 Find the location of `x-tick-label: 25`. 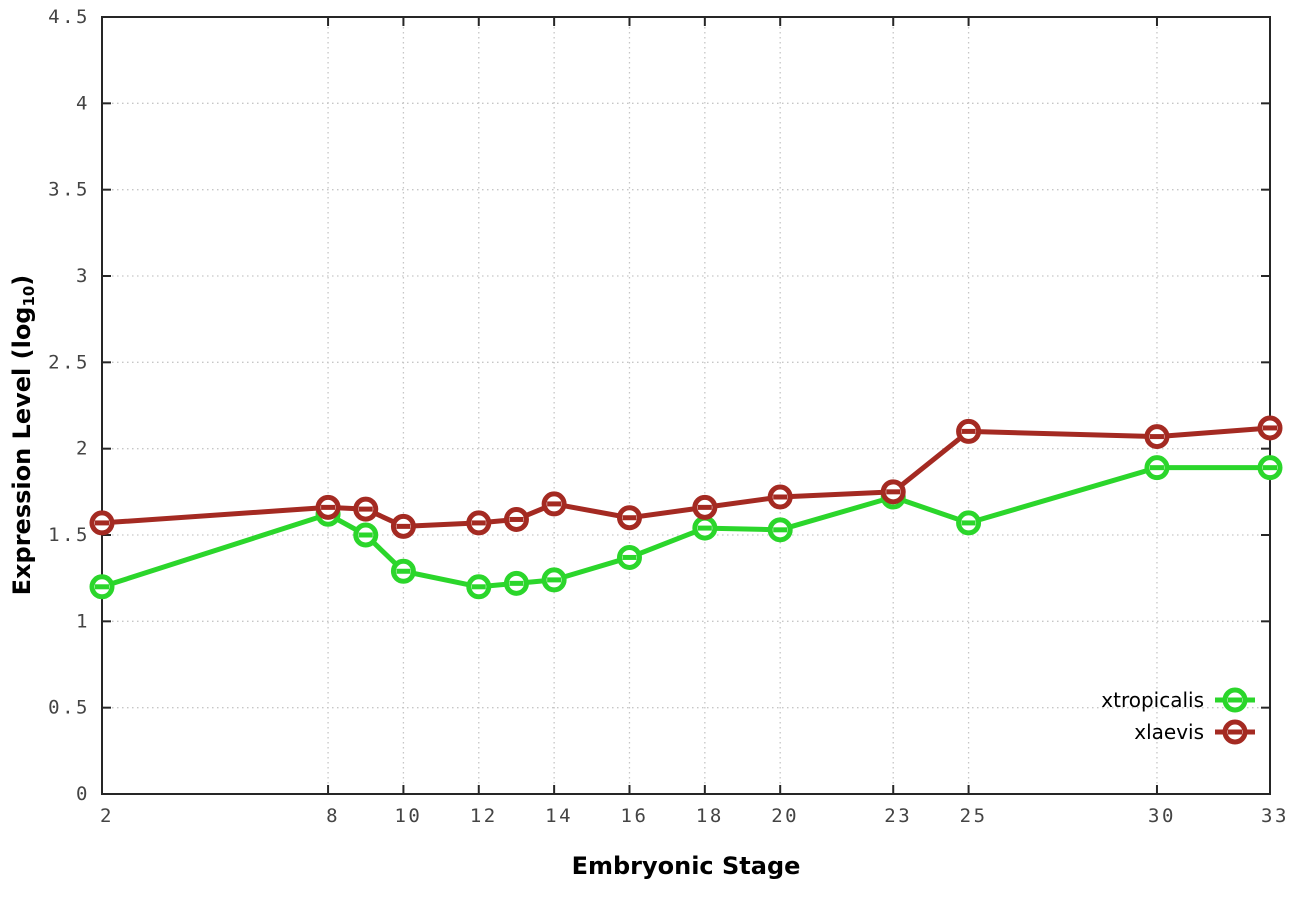

x-tick-label: 25 is located at coordinates (974, 816).